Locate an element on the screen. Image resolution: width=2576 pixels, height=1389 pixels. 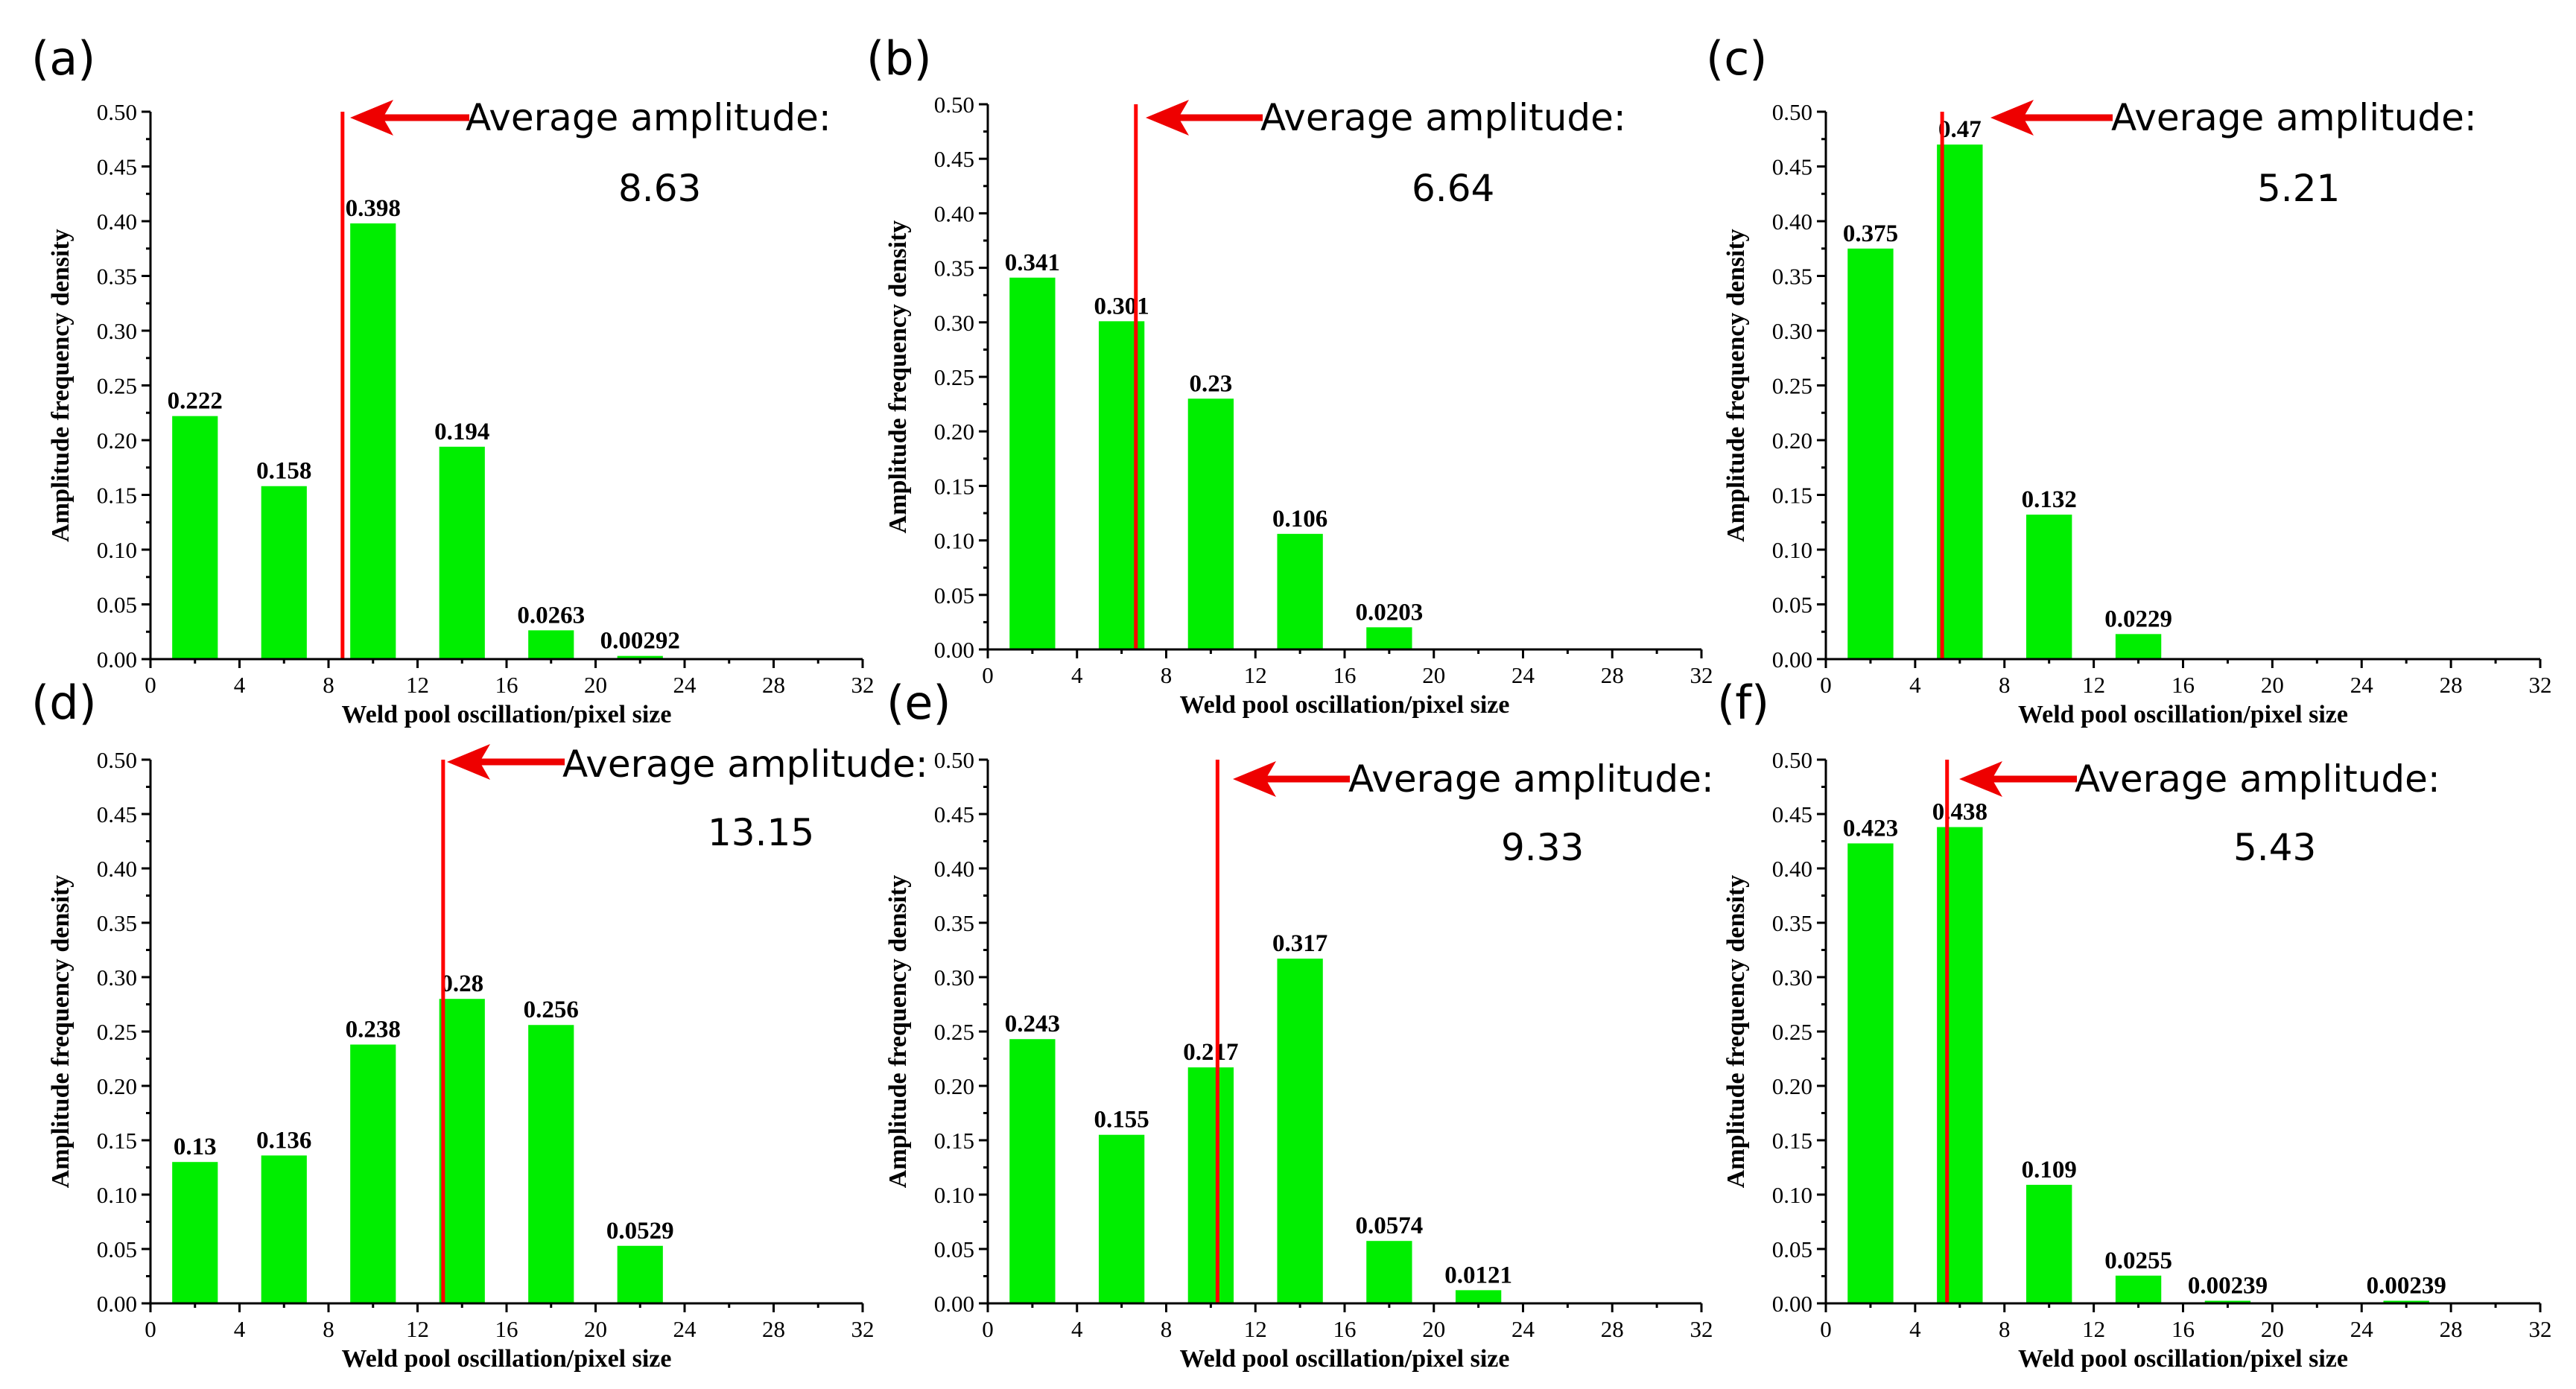
panel-c-x-tick-label-6: 24 is located at coordinates (2362, 685).